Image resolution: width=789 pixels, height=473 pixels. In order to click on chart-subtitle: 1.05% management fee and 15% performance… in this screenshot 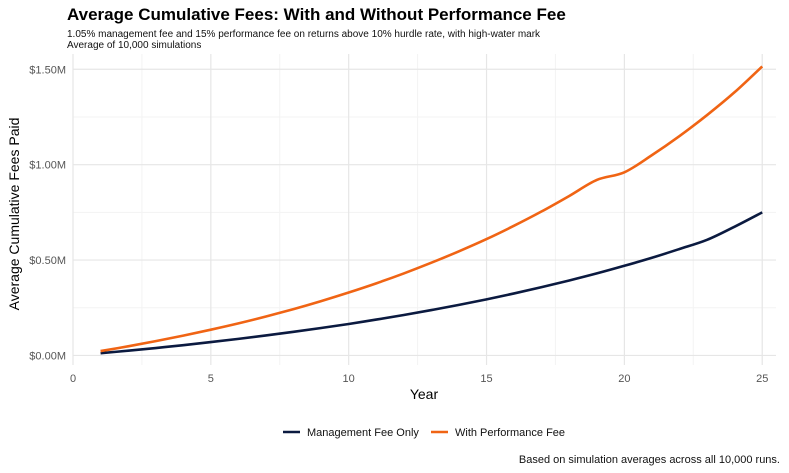, I will do `click(303, 40)`.